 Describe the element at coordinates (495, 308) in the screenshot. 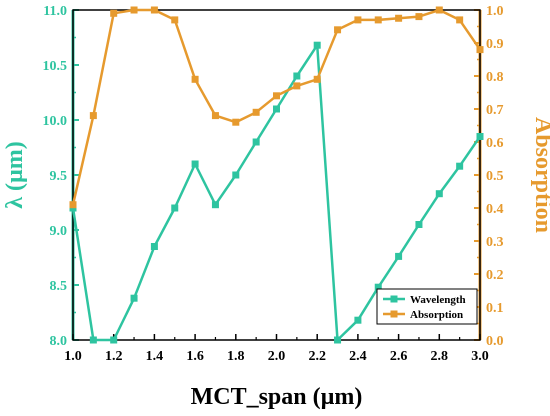

I see `y-tick-label-right: 0.1` at that location.